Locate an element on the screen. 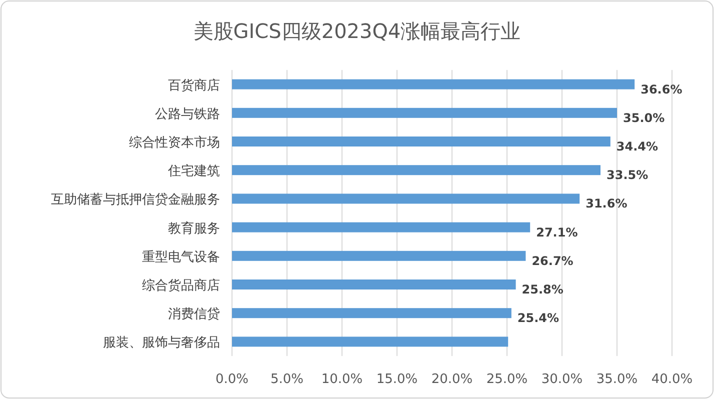 The image size is (714, 399). x-tick-label: 15.0% is located at coordinates (397, 379).